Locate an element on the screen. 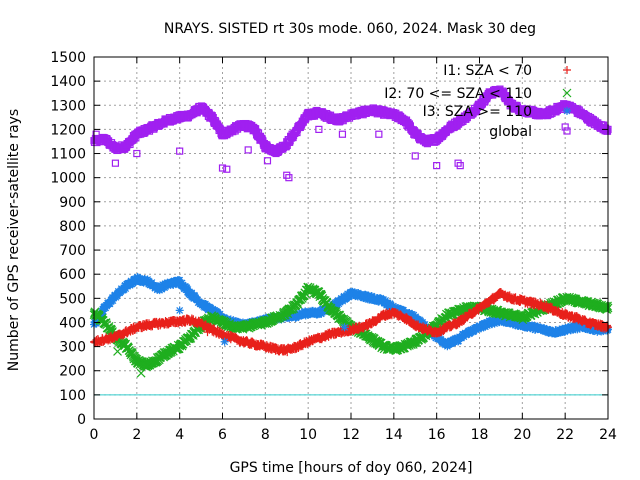 The width and height of the screenshot is (640, 480). y-tick-label: 1300 is located at coordinates (68, 106).